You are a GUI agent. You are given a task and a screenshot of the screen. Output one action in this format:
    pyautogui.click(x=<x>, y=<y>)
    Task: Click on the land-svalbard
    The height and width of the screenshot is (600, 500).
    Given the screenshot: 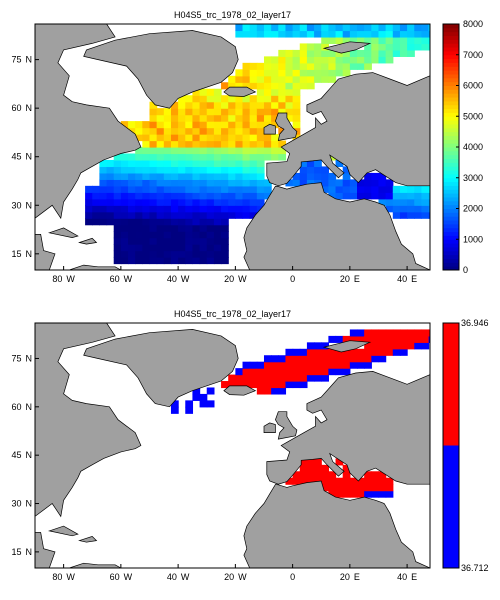 What is the action you would take?
    pyautogui.click(x=347, y=346)
    